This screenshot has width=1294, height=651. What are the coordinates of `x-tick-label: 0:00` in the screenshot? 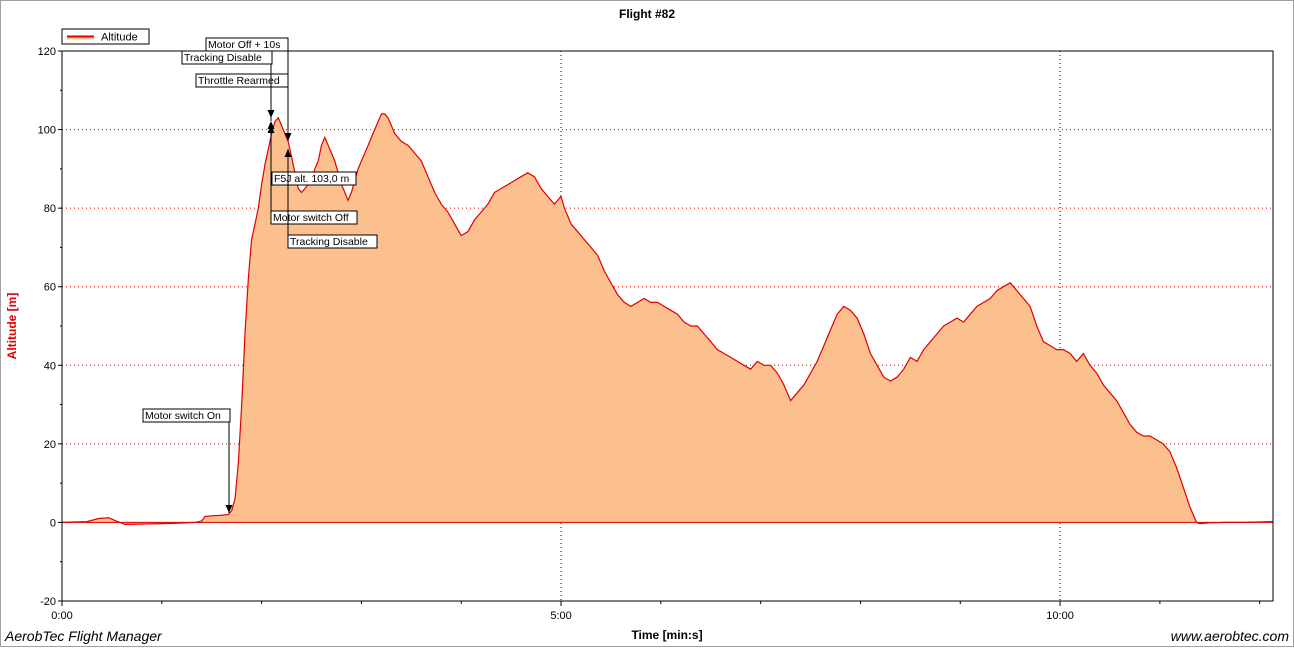 It's located at (61, 616).